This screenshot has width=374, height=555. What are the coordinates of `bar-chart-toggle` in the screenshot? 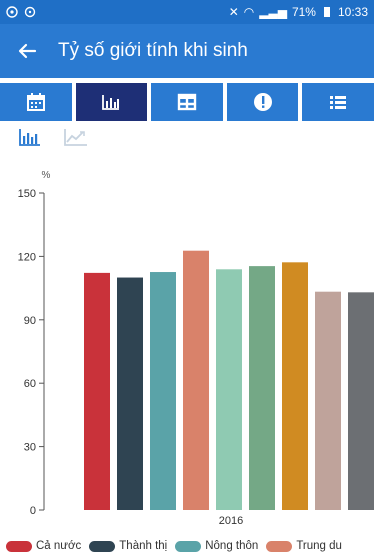 It's located at (30, 137).